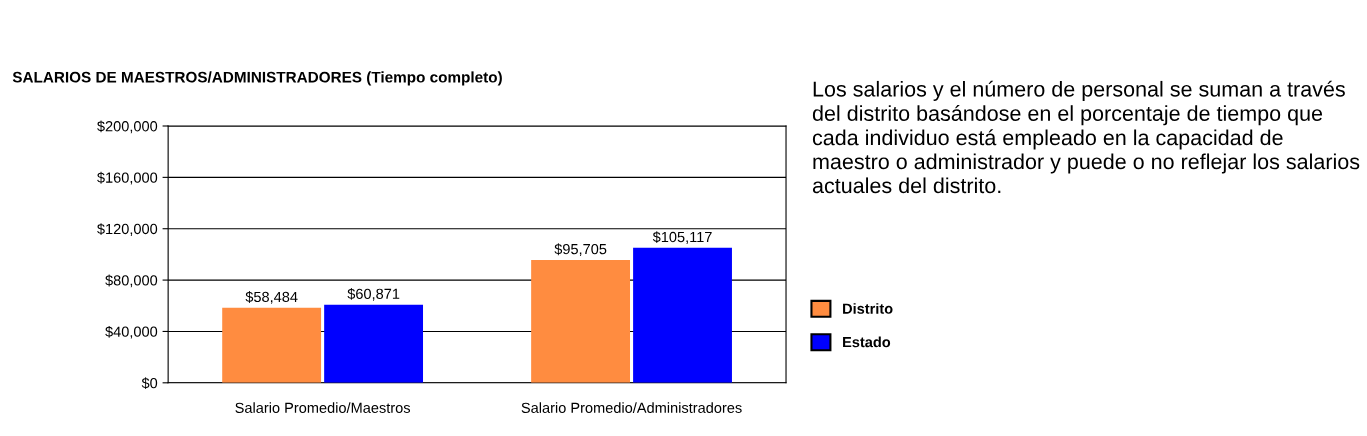 The image size is (1367, 436). I want to click on data-label: $60,871, so click(373, 294).